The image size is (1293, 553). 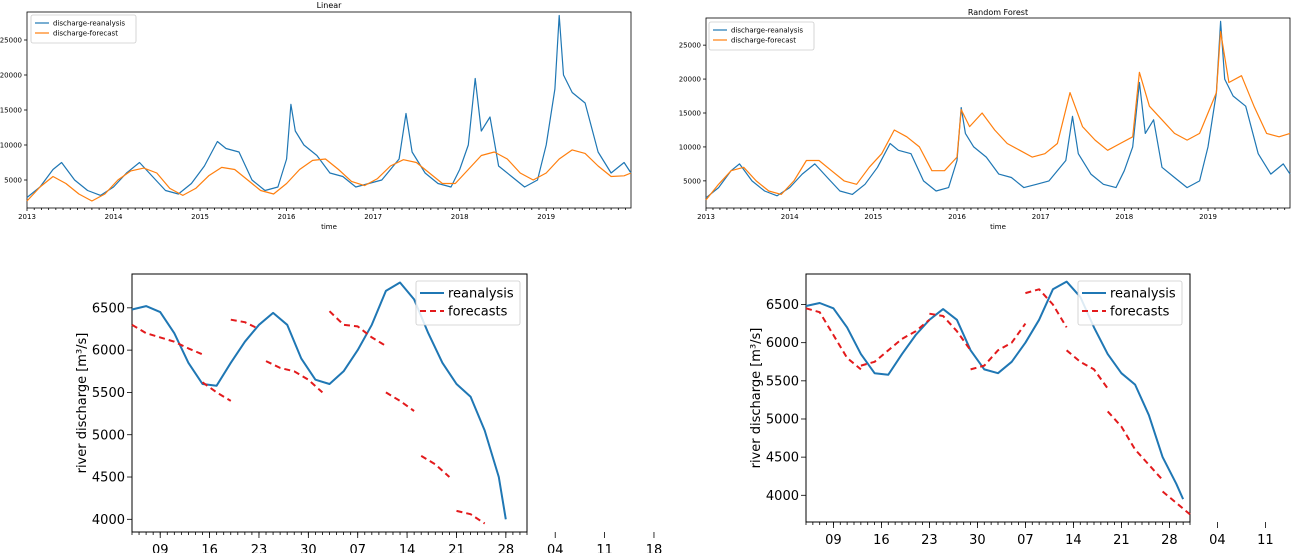 What do you see at coordinates (330, 5) in the screenshot?
I see `chart-title: Linear` at bounding box center [330, 5].